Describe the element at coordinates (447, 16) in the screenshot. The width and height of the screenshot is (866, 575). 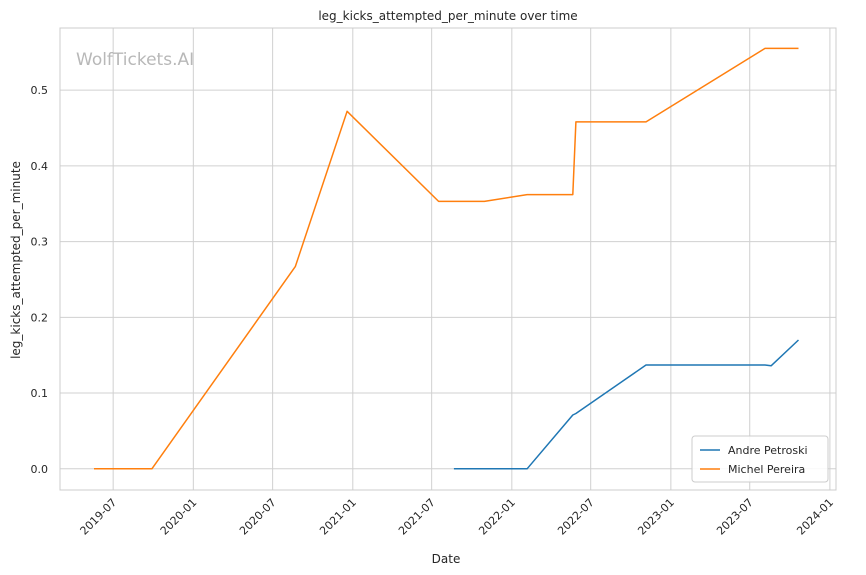
I see `chart-title: leg_kicks_attempted_per_minute over time` at that location.